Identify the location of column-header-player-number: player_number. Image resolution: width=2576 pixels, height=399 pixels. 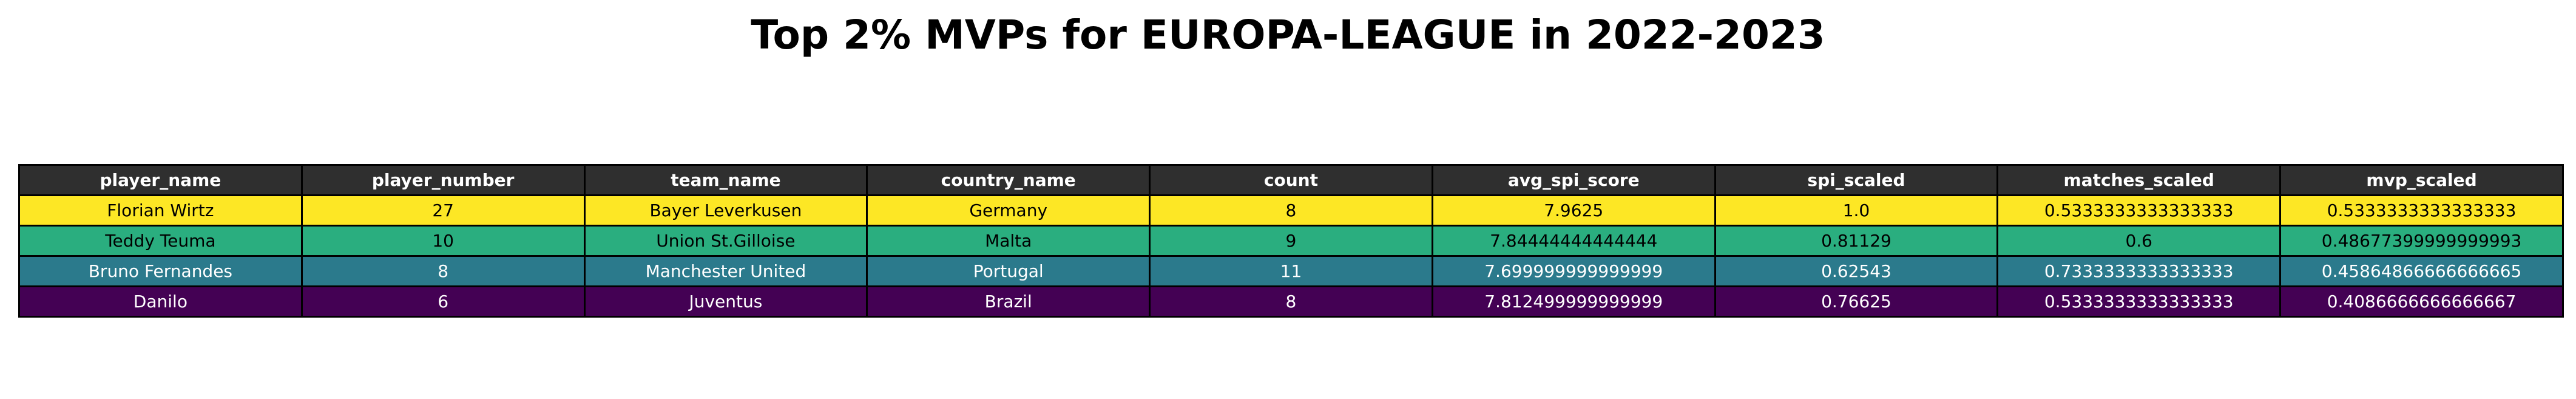
(443, 180).